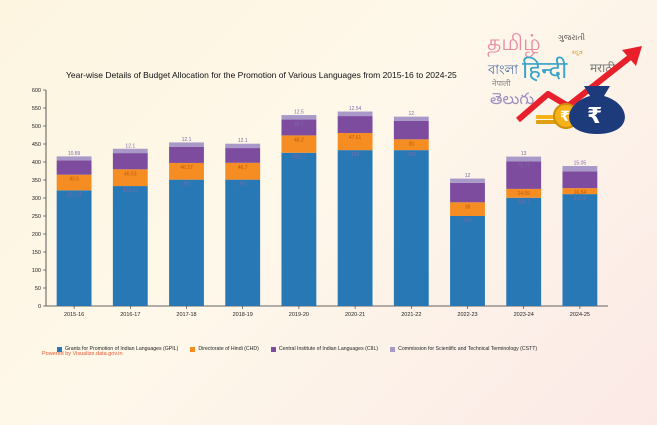  I want to click on data-label: 12.54, so click(355, 109).